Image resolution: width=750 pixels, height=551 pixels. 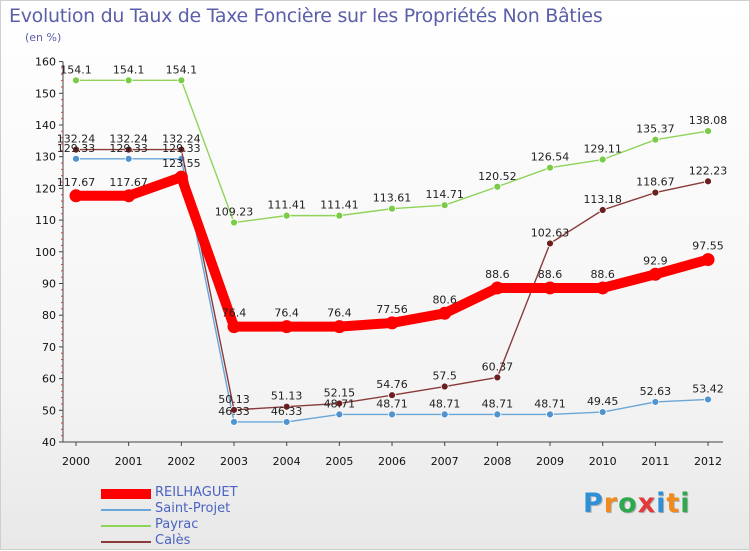 I want to click on data-label-payrac: 135.37, so click(x=655, y=129).